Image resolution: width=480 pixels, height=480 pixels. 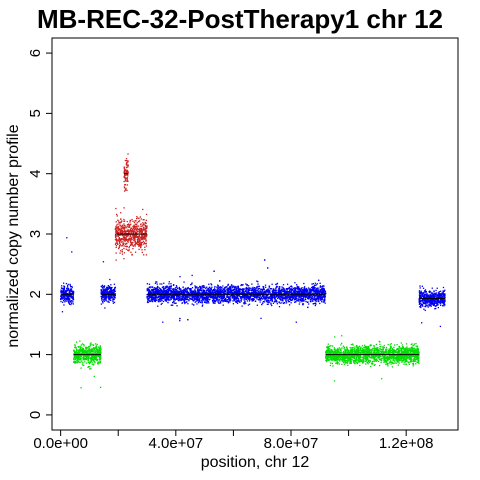 I want to click on y-tick-label: 0, so click(x=35, y=415).